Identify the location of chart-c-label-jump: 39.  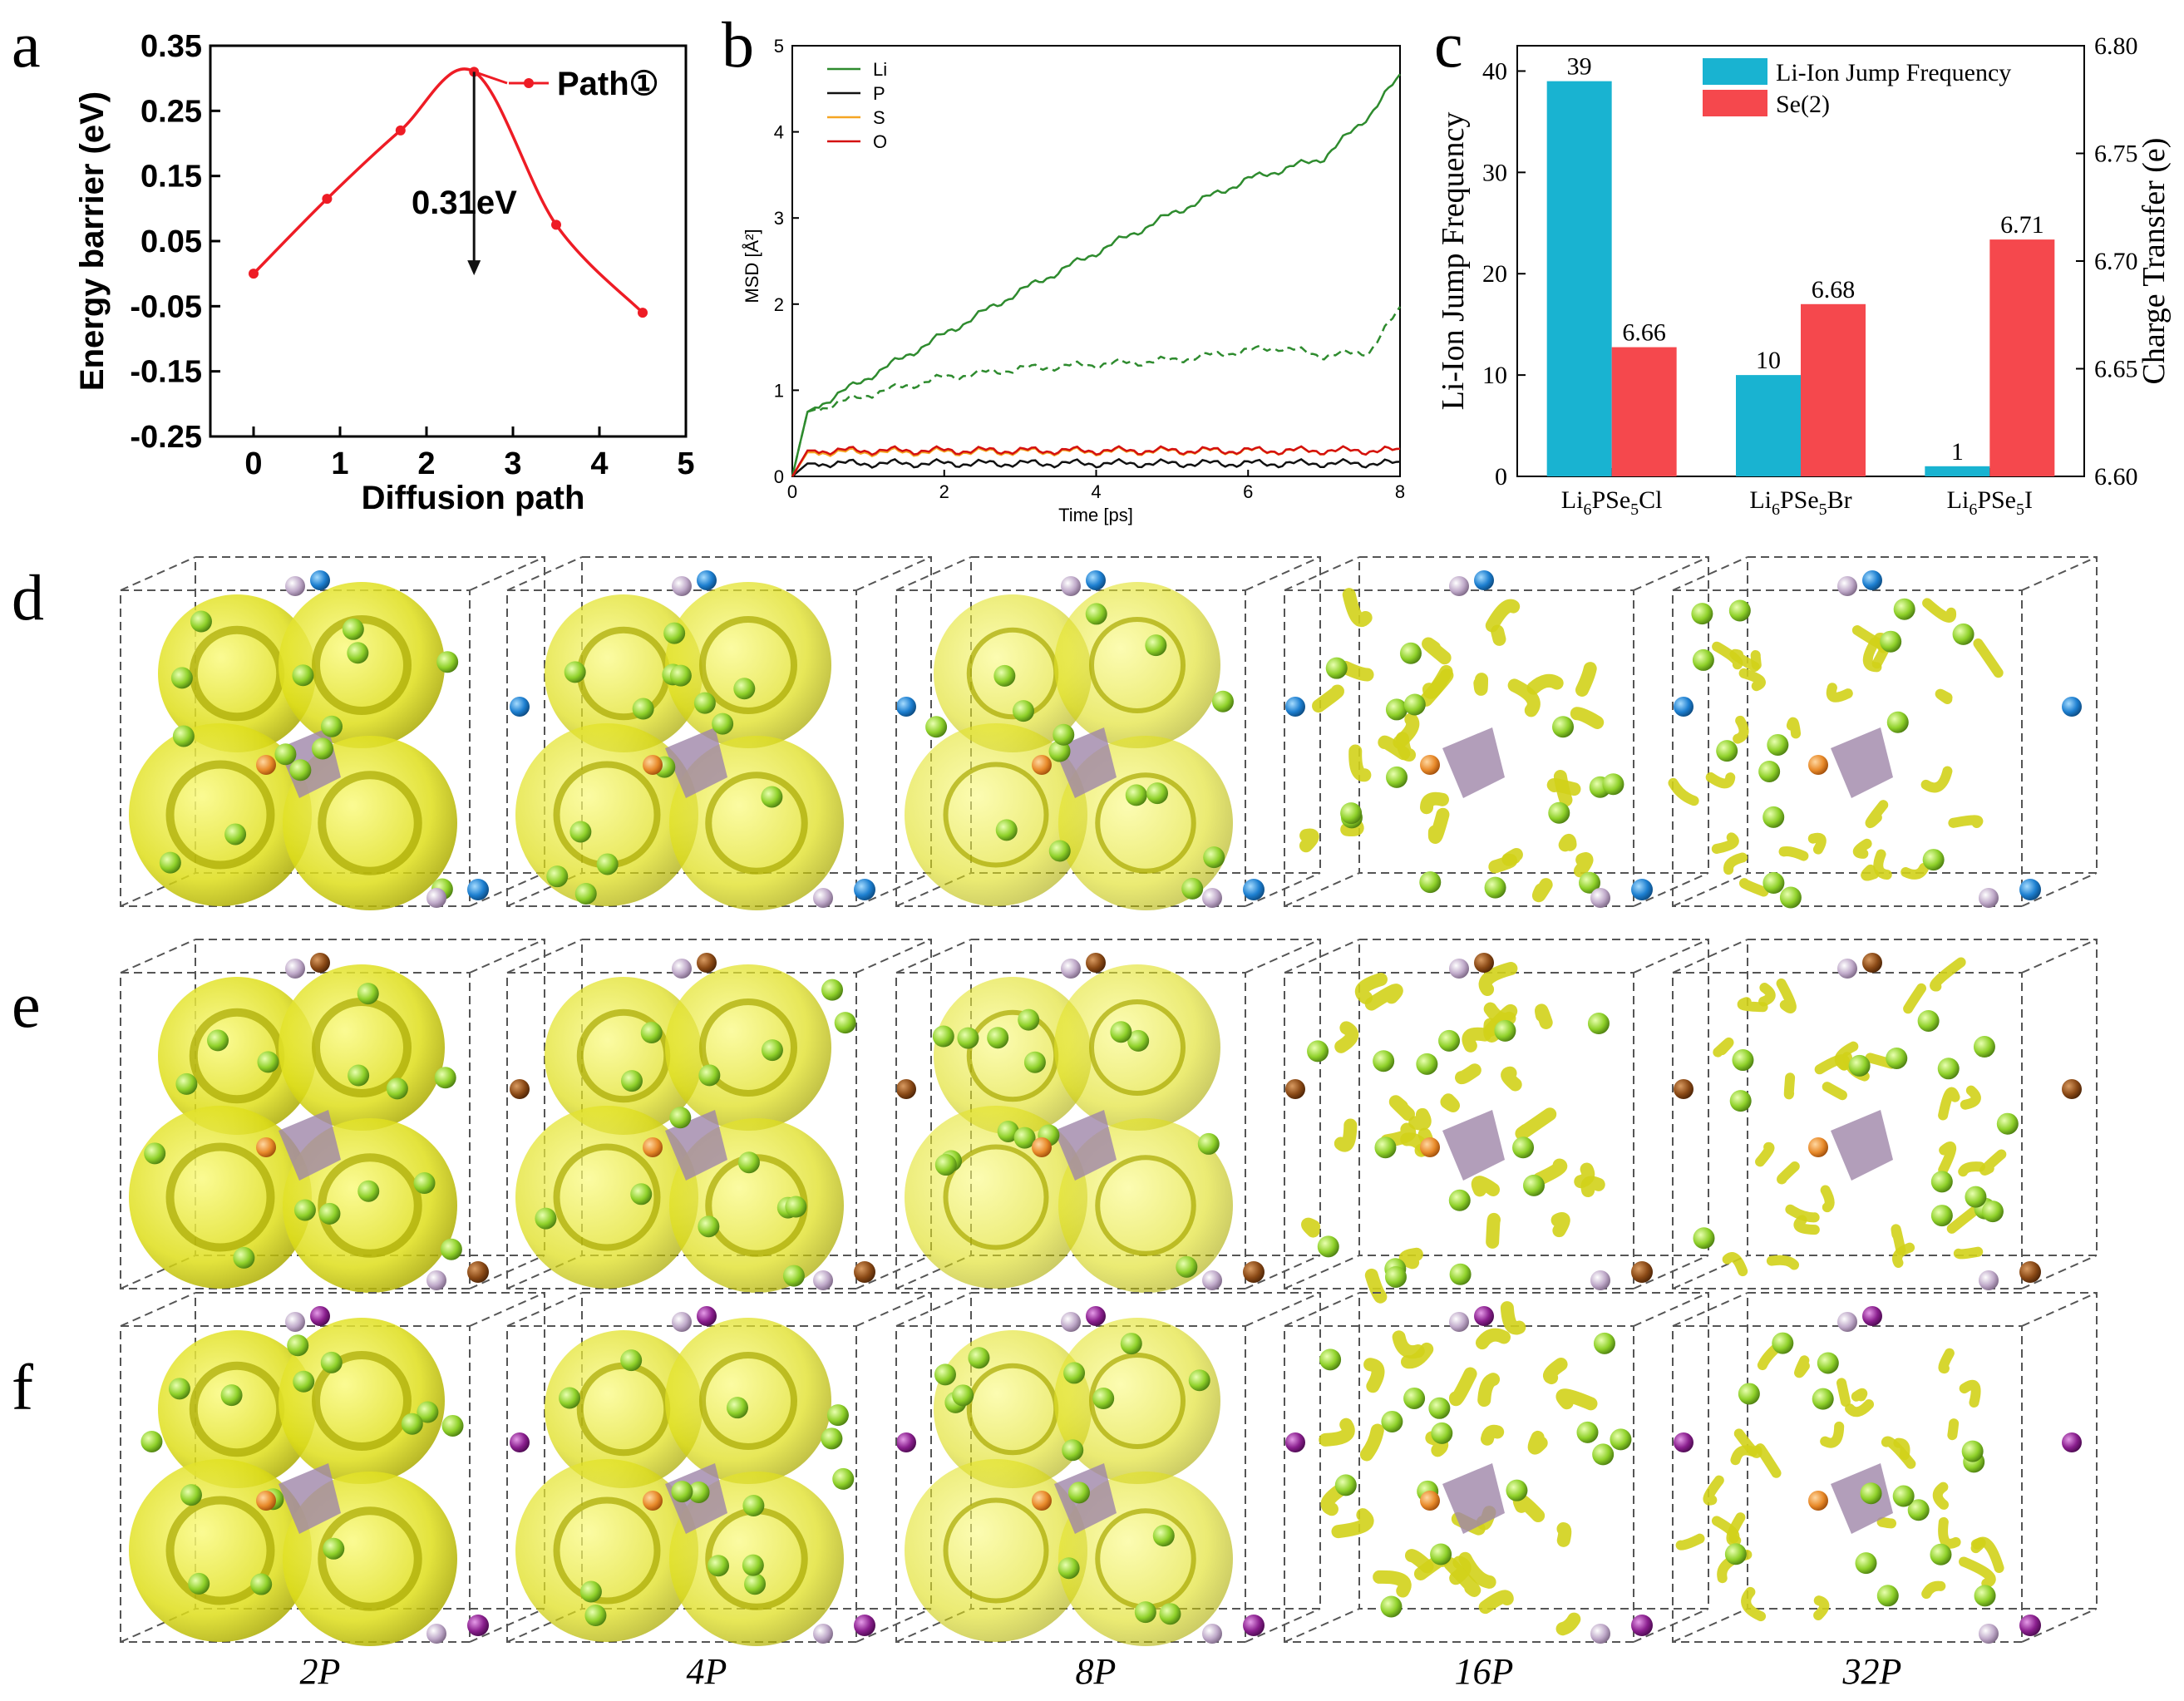
(1579, 67).